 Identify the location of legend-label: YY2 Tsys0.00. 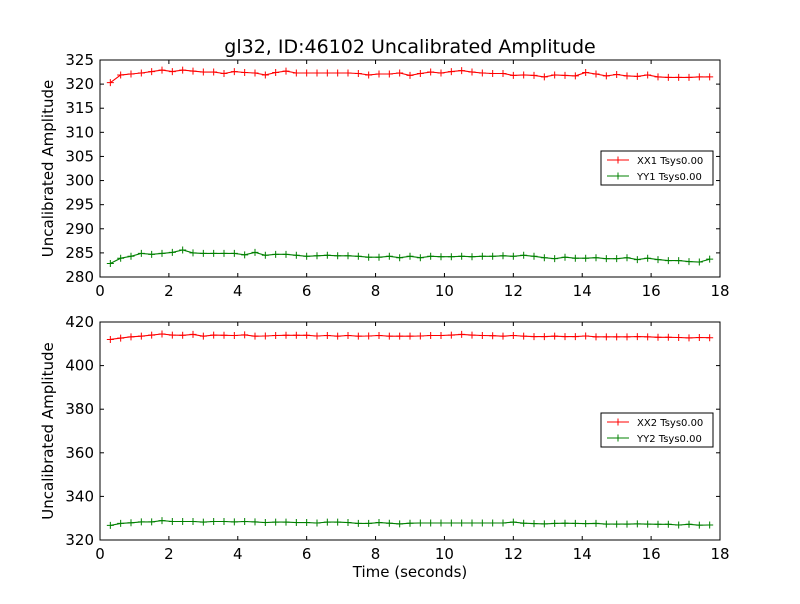
(669, 439).